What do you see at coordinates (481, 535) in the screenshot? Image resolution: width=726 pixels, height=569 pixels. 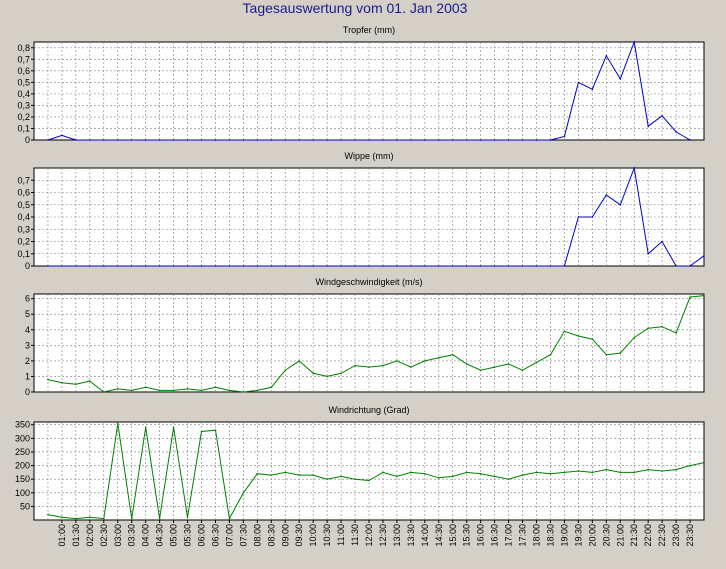 I see `x-tick-label: 16:00` at bounding box center [481, 535].